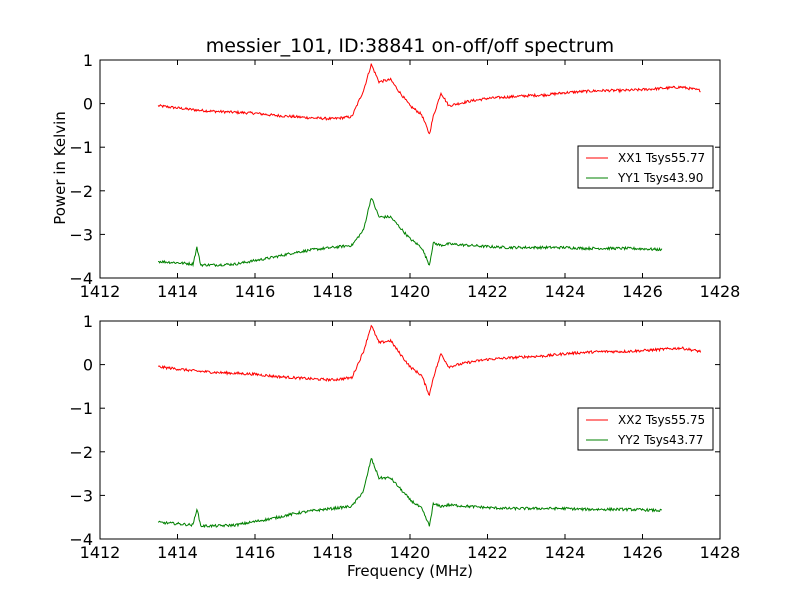  What do you see at coordinates (660, 440) in the screenshot?
I see `legend-entry: YY2 Tsys43.77` at bounding box center [660, 440].